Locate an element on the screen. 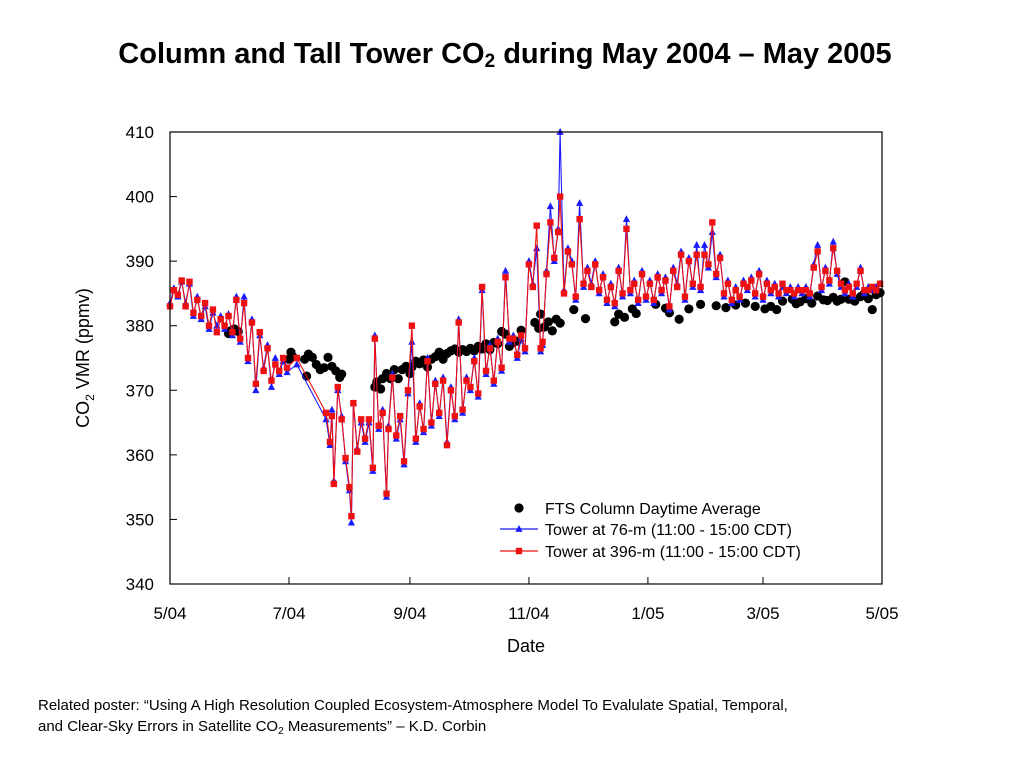  y-tick-label: 350 is located at coordinates (140, 519).